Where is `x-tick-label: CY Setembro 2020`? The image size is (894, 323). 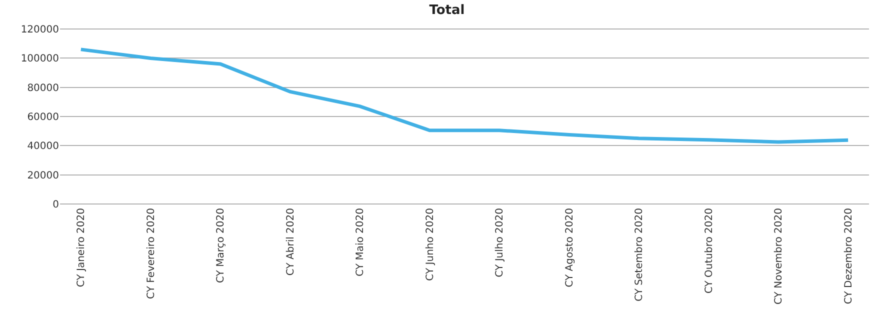
x-tick-label: CY Setembro 2020 is located at coordinates (640, 255).